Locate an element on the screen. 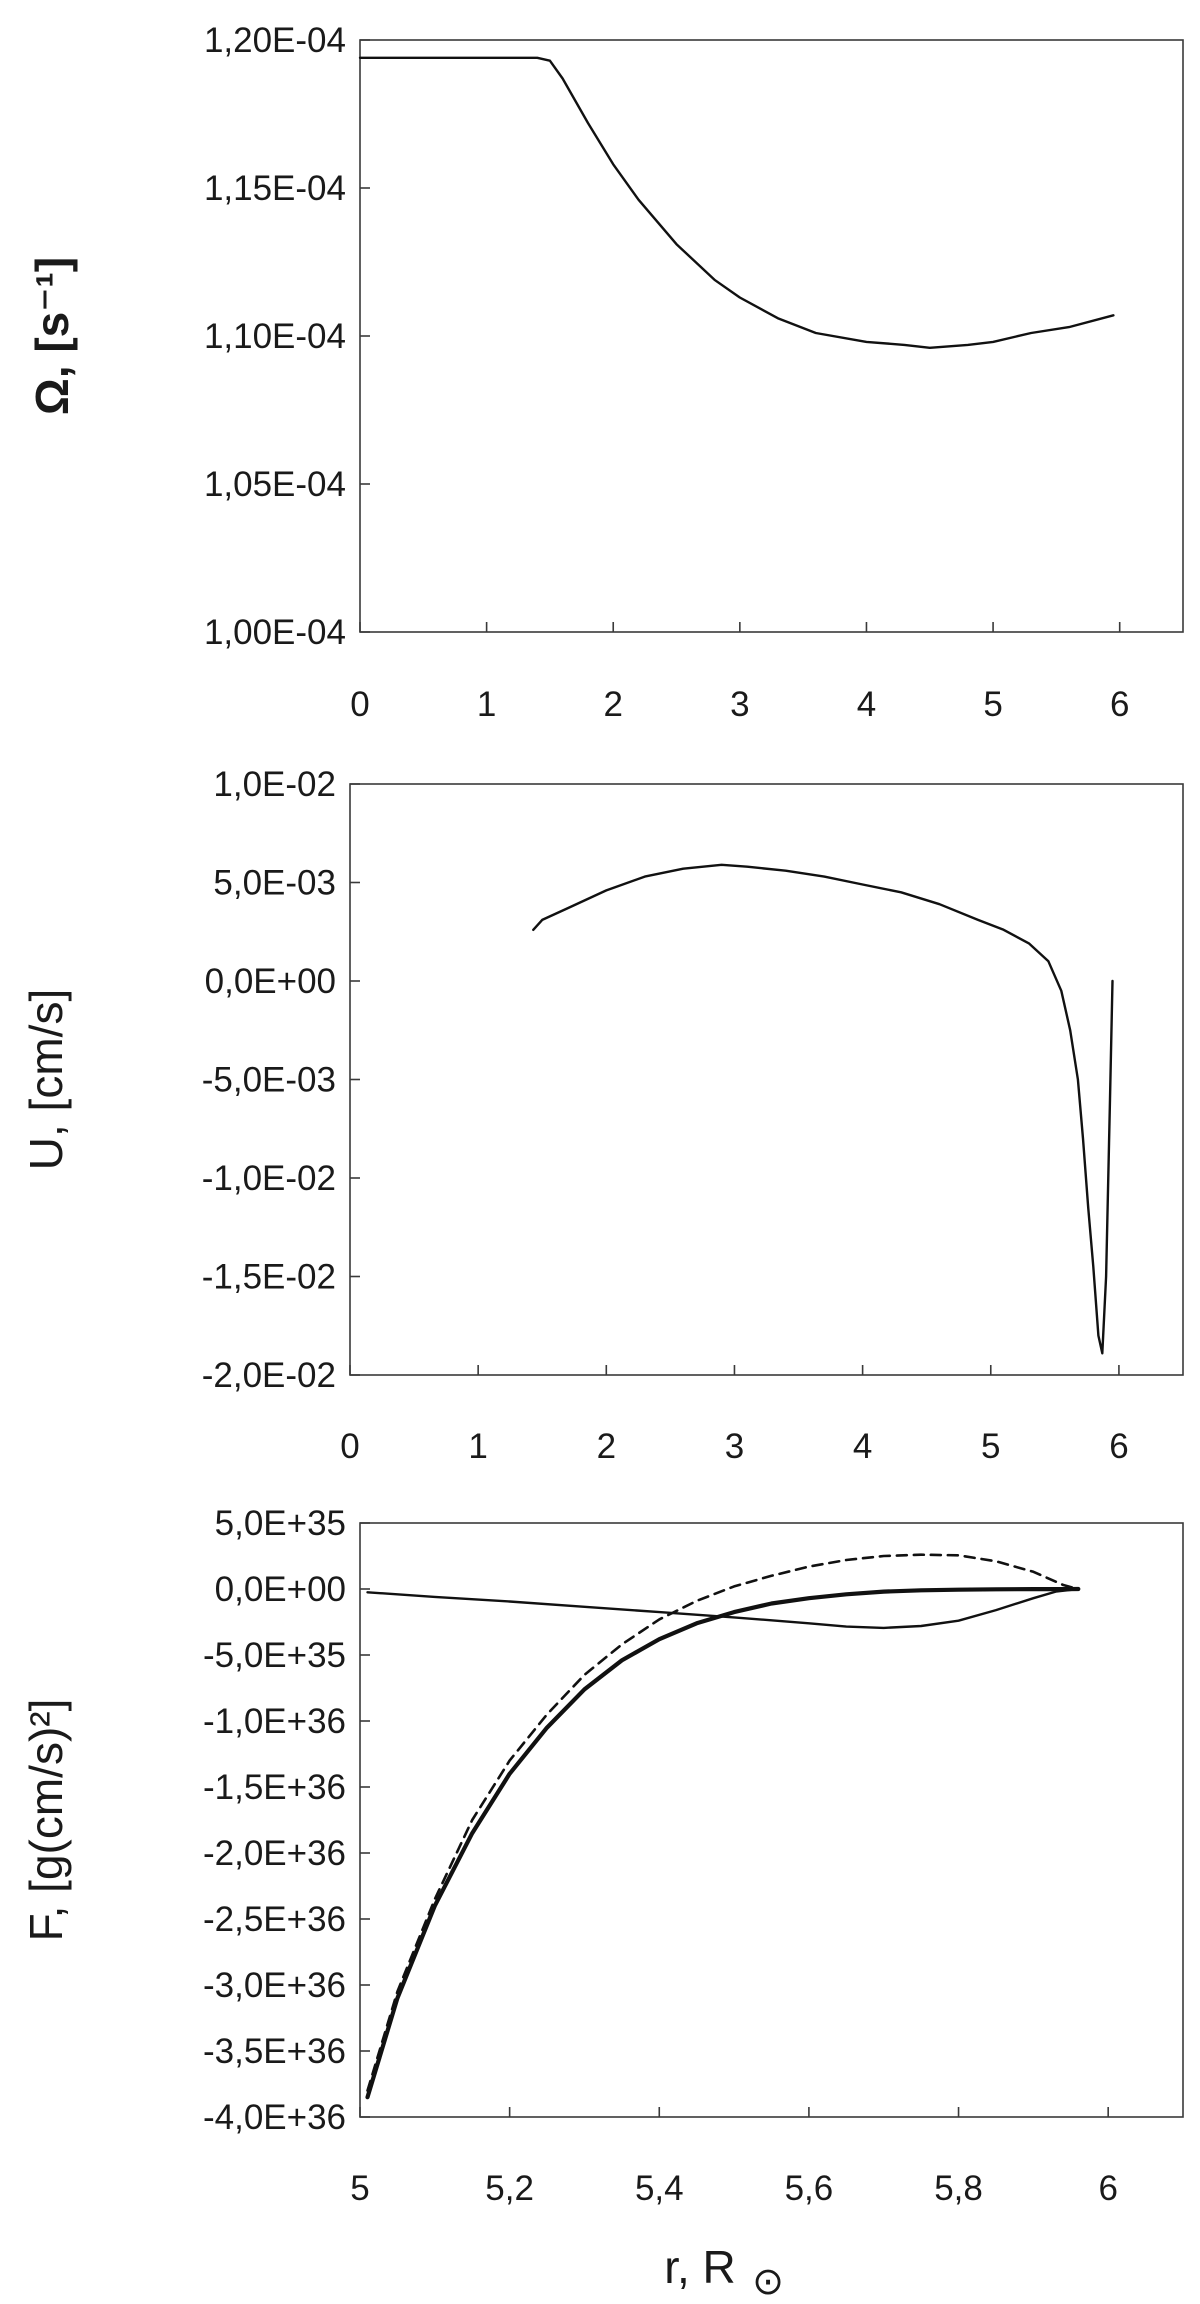 The height and width of the screenshot is (2304, 1200). series-line-dashed is located at coordinates (723, 1822).